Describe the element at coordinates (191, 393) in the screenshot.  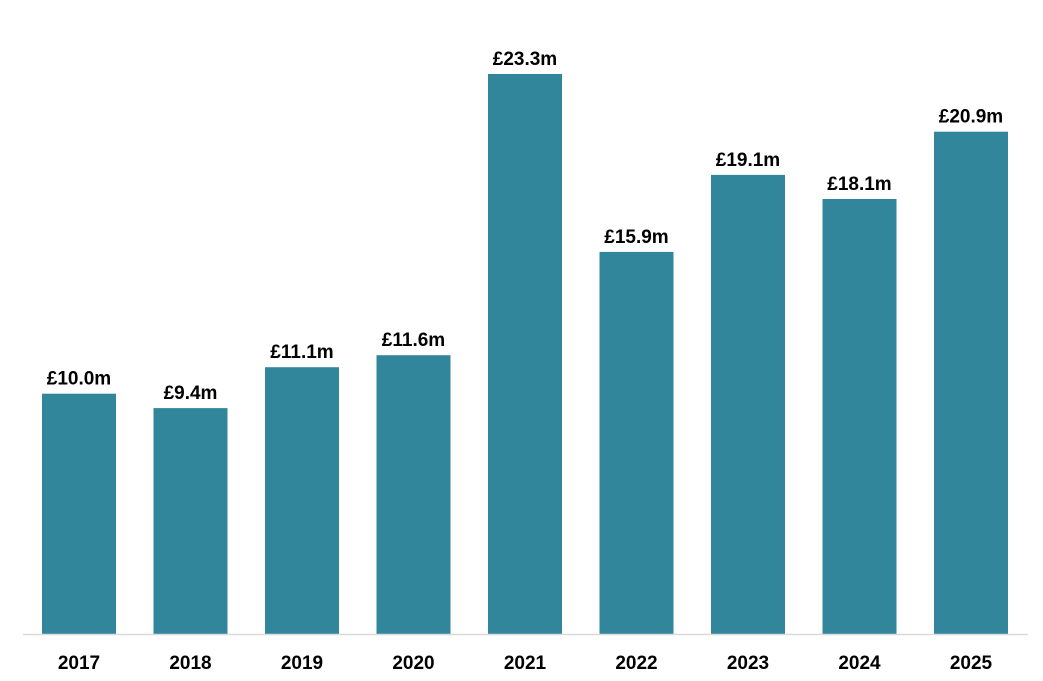
I see `data-label-2018: £9.4m` at that location.